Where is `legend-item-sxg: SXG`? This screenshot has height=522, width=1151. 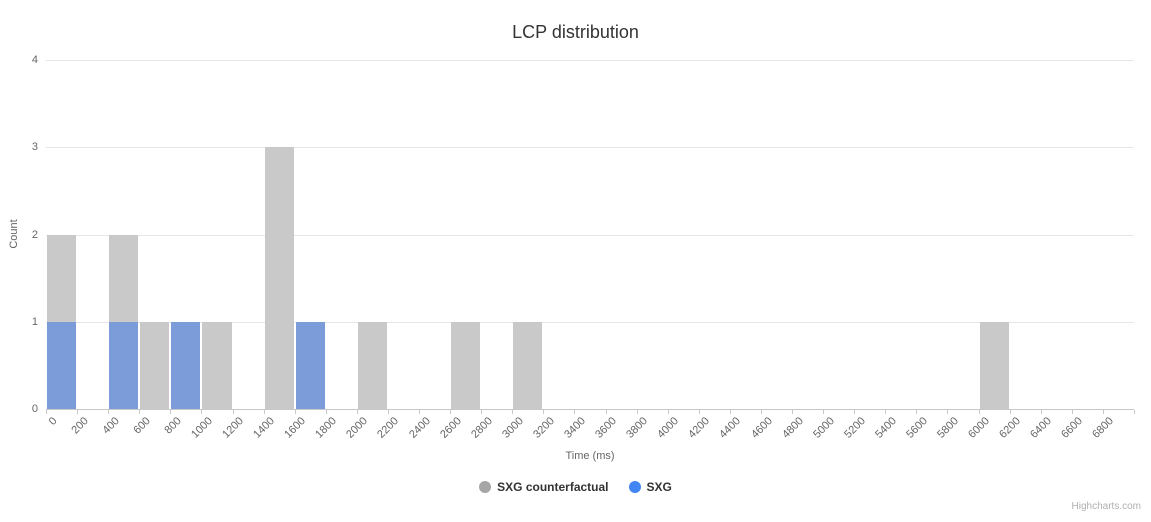 legend-item-sxg: SXG is located at coordinates (650, 487).